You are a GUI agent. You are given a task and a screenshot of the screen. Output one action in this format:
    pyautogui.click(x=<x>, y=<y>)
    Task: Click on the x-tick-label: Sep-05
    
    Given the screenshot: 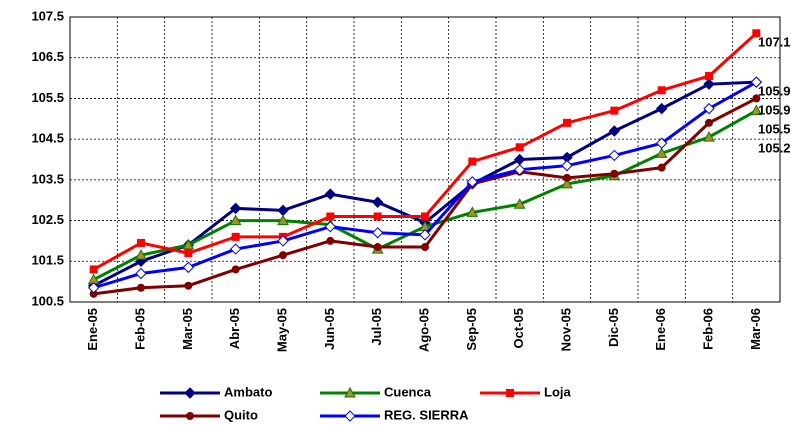 What is the action you would take?
    pyautogui.click(x=471, y=329)
    